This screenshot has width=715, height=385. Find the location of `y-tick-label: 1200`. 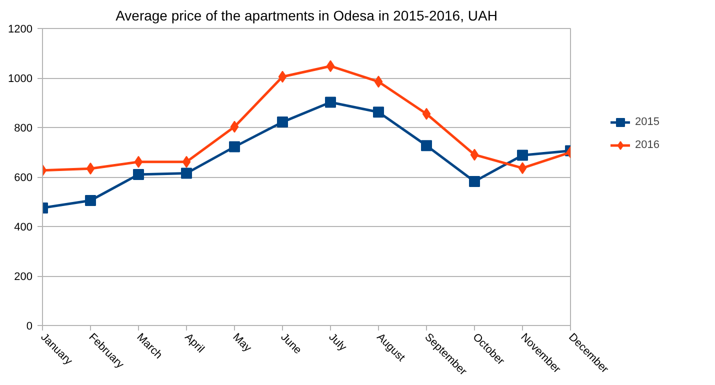

y-tick-label: 1200 is located at coordinates (20, 30).